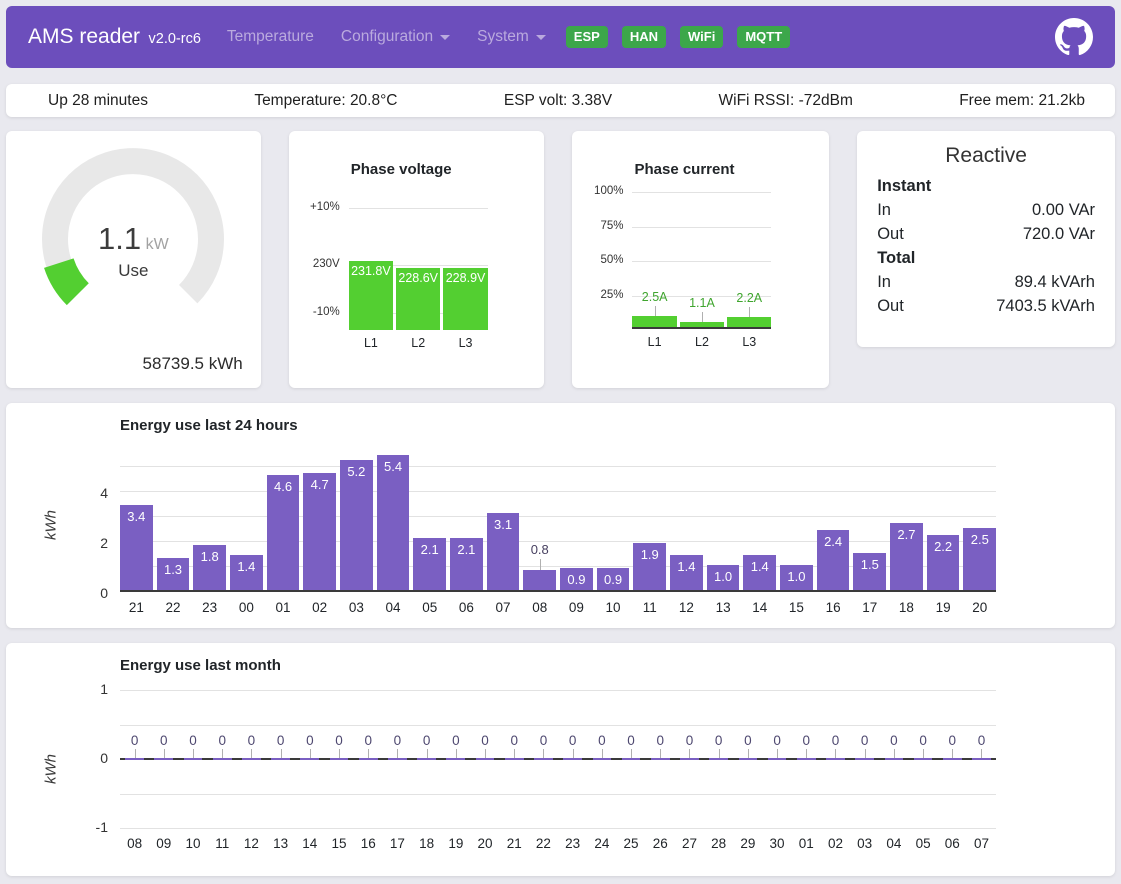 Image resolution: width=1121 pixels, height=884 pixels. I want to click on bar-value-label: 4.6, so click(283, 486).